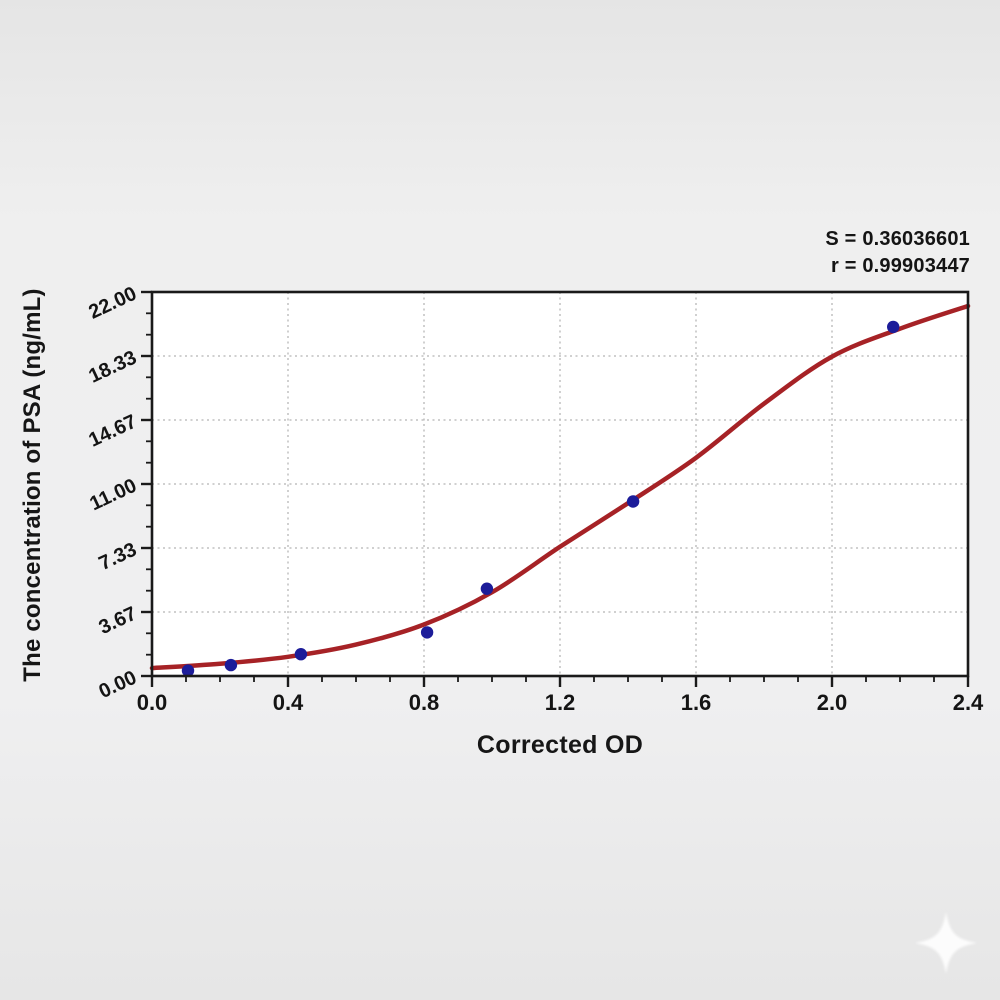 This screenshot has height=1000, width=1000. I want to click on y-tick-label: 11.00, so click(113, 495).